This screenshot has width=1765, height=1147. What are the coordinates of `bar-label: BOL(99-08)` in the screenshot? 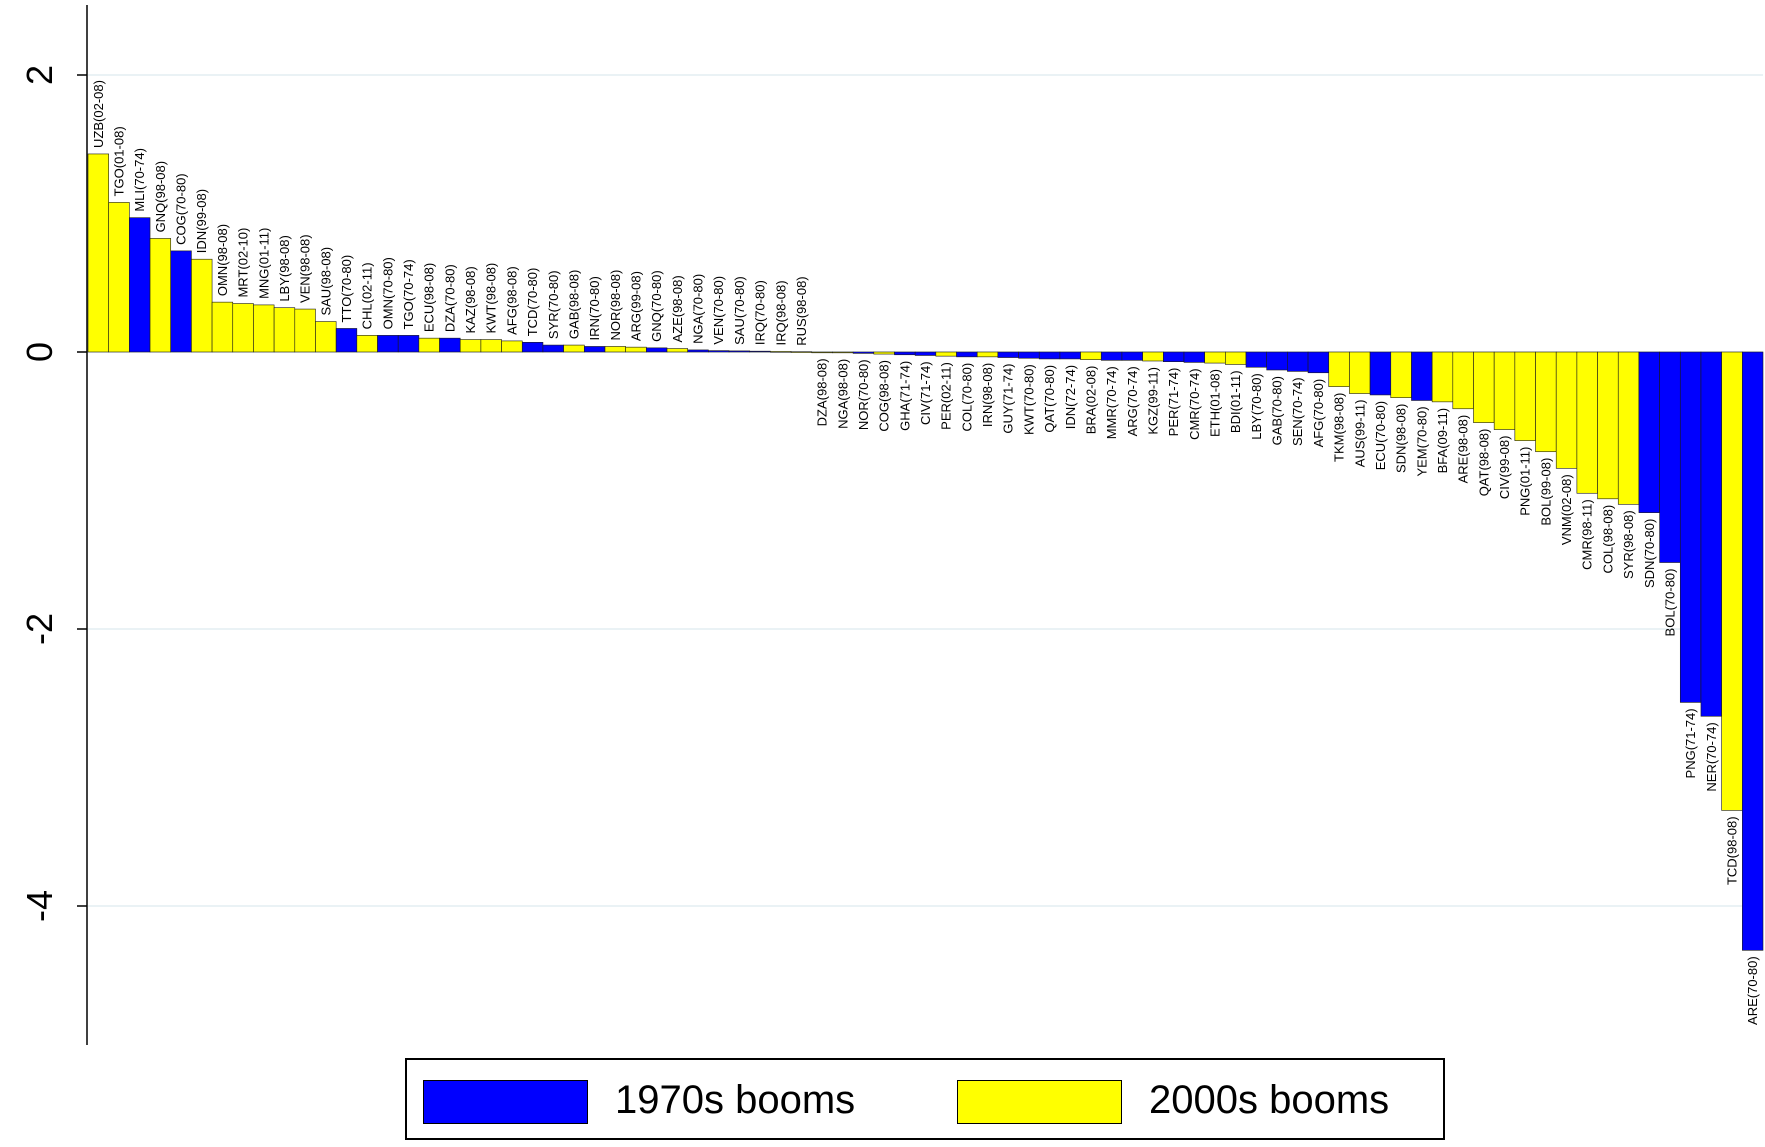 It's located at (1545, 492).